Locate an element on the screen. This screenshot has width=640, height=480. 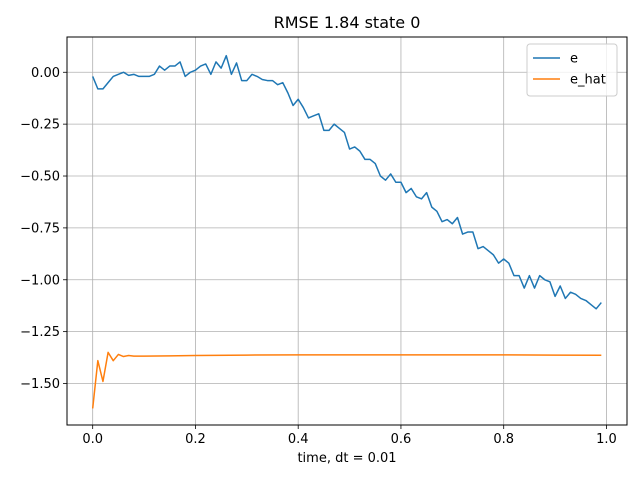
legend-label-e-hat: e_hat is located at coordinates (588, 80).